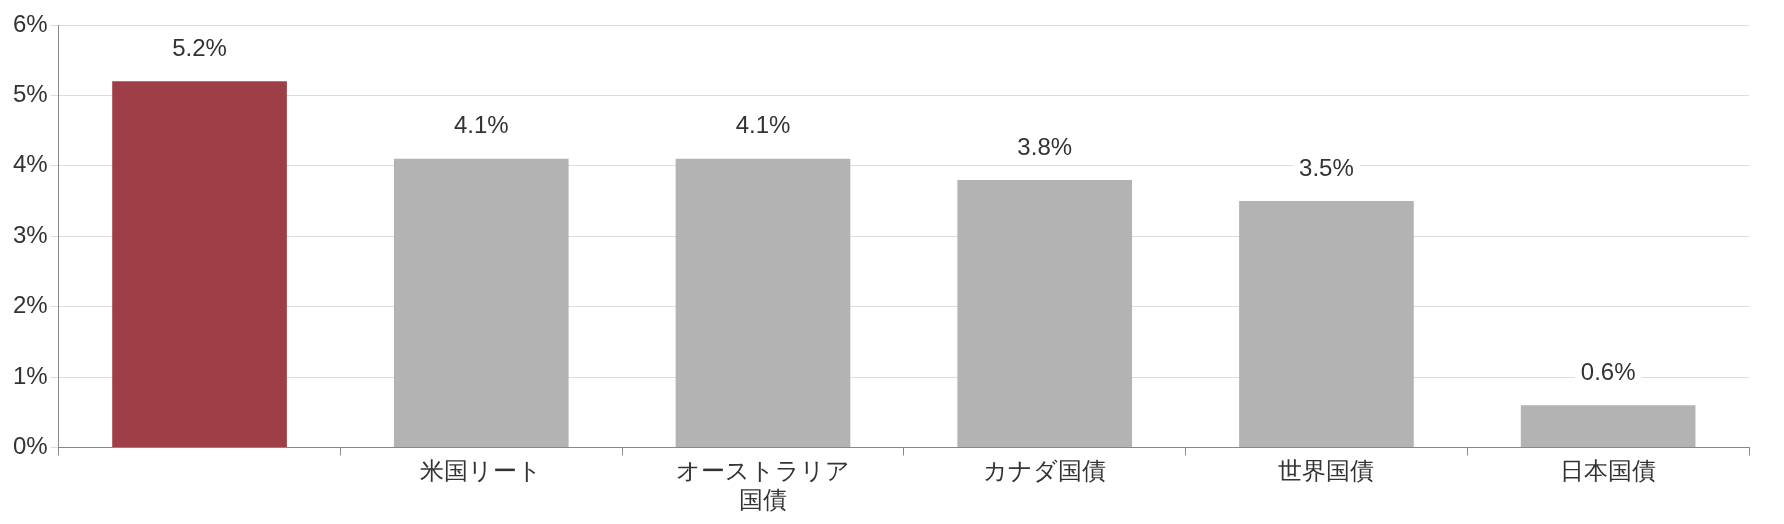 The height and width of the screenshot is (524, 1784). What do you see at coordinates (30, 305) in the screenshot?
I see `y-tick-label: 2%` at bounding box center [30, 305].